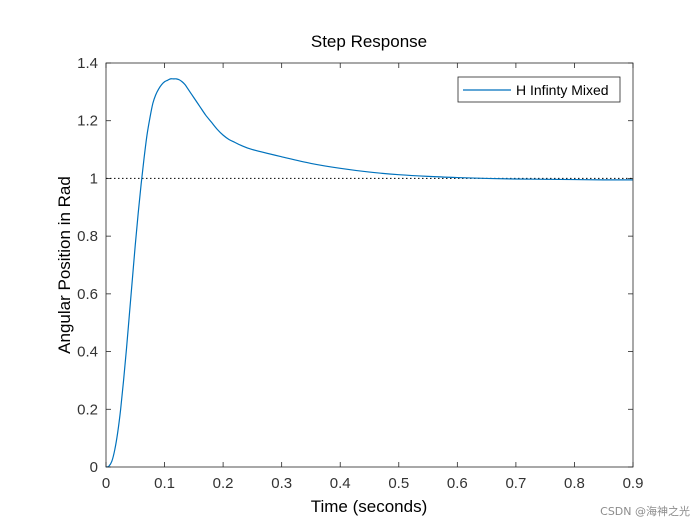 This screenshot has height=525, width=700. I want to click on x-tick-label: 0.8, so click(574, 483).